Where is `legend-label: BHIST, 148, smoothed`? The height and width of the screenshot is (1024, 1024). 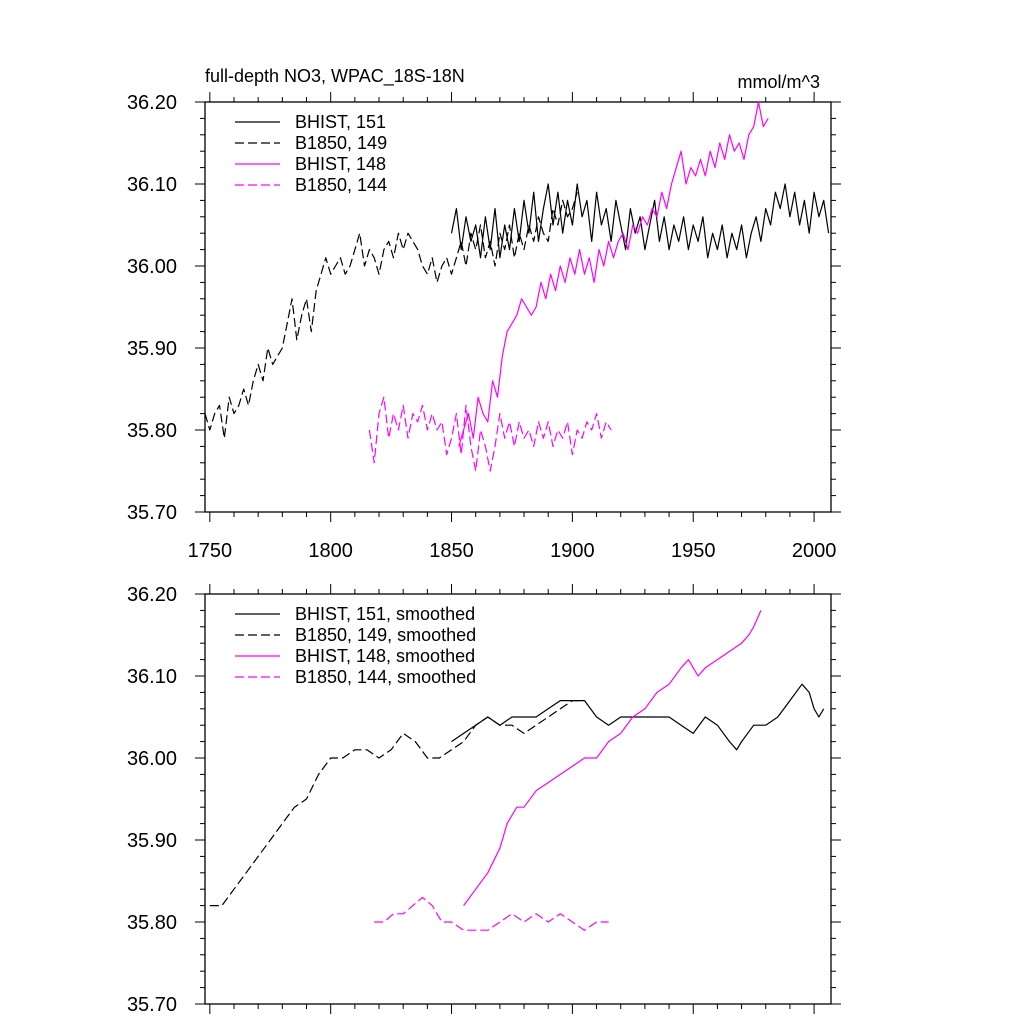 legend-label: BHIST, 148, smoothed is located at coordinates (385, 656).